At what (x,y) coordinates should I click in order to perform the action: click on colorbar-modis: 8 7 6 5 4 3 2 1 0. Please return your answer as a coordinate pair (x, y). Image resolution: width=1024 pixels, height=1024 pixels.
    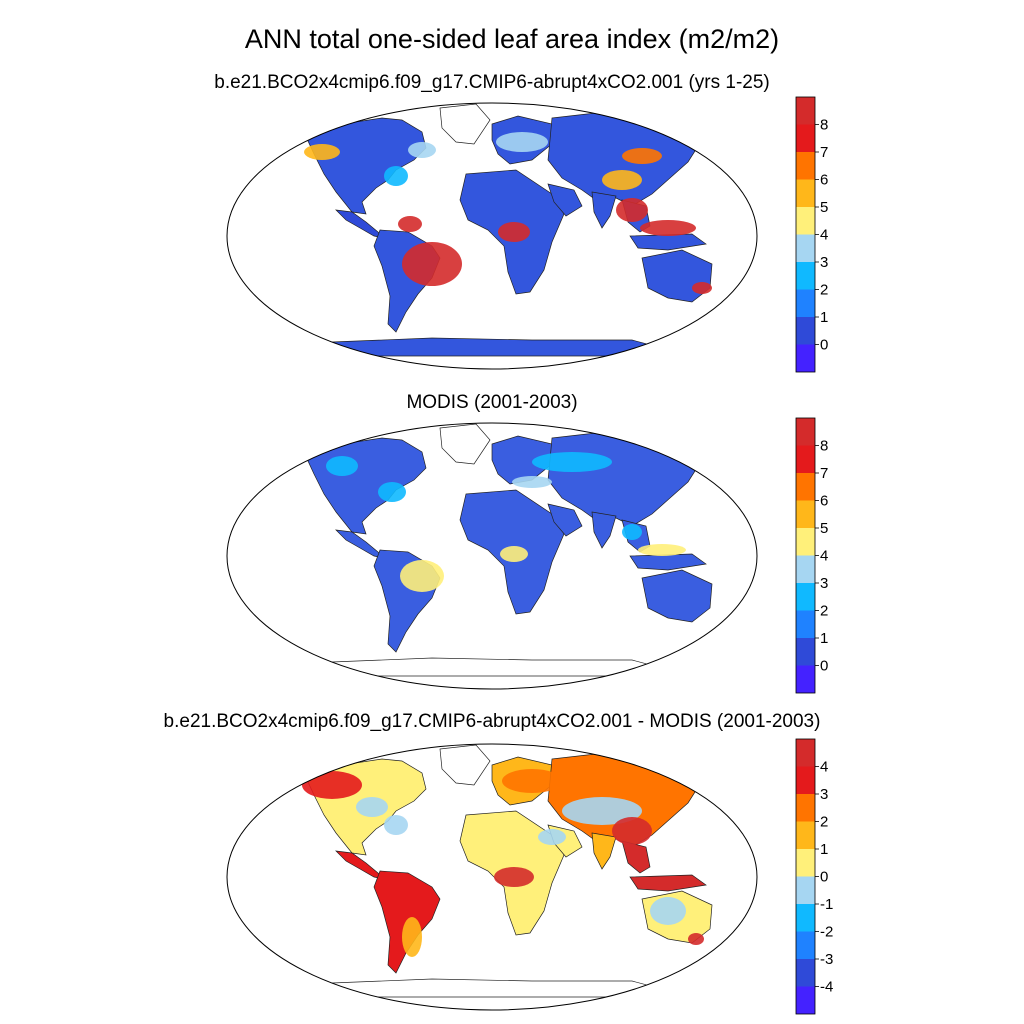
    Looking at the image, I should click on (811, 555).